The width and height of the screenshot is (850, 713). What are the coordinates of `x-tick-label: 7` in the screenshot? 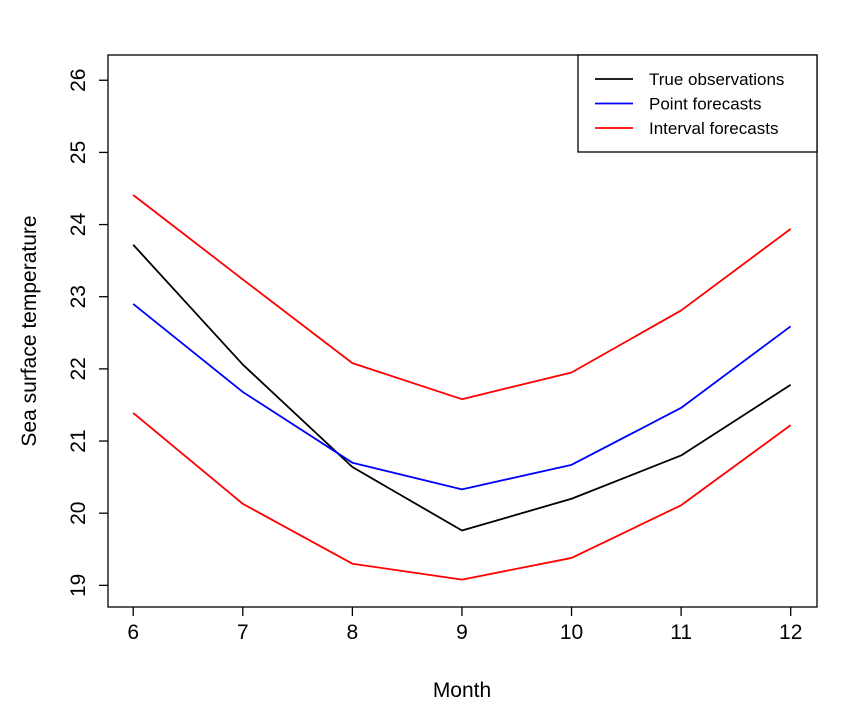 It's located at (243, 632).